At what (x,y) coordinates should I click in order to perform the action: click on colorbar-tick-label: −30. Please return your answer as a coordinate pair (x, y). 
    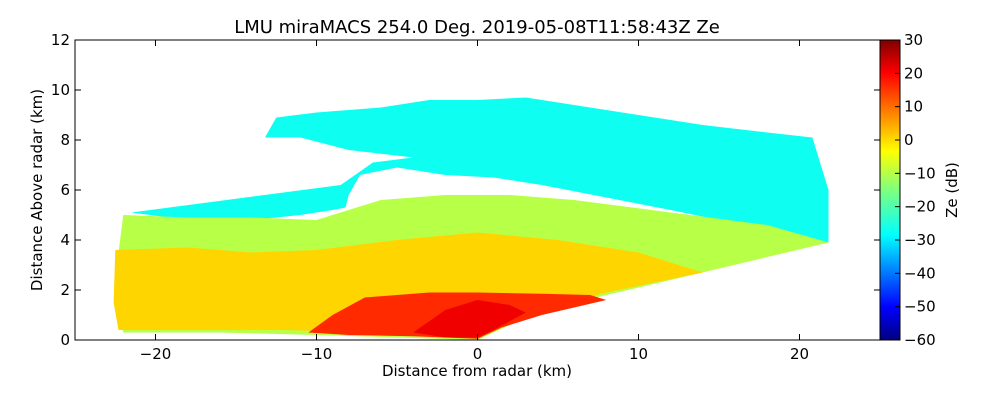
    Looking at the image, I should click on (920, 240).